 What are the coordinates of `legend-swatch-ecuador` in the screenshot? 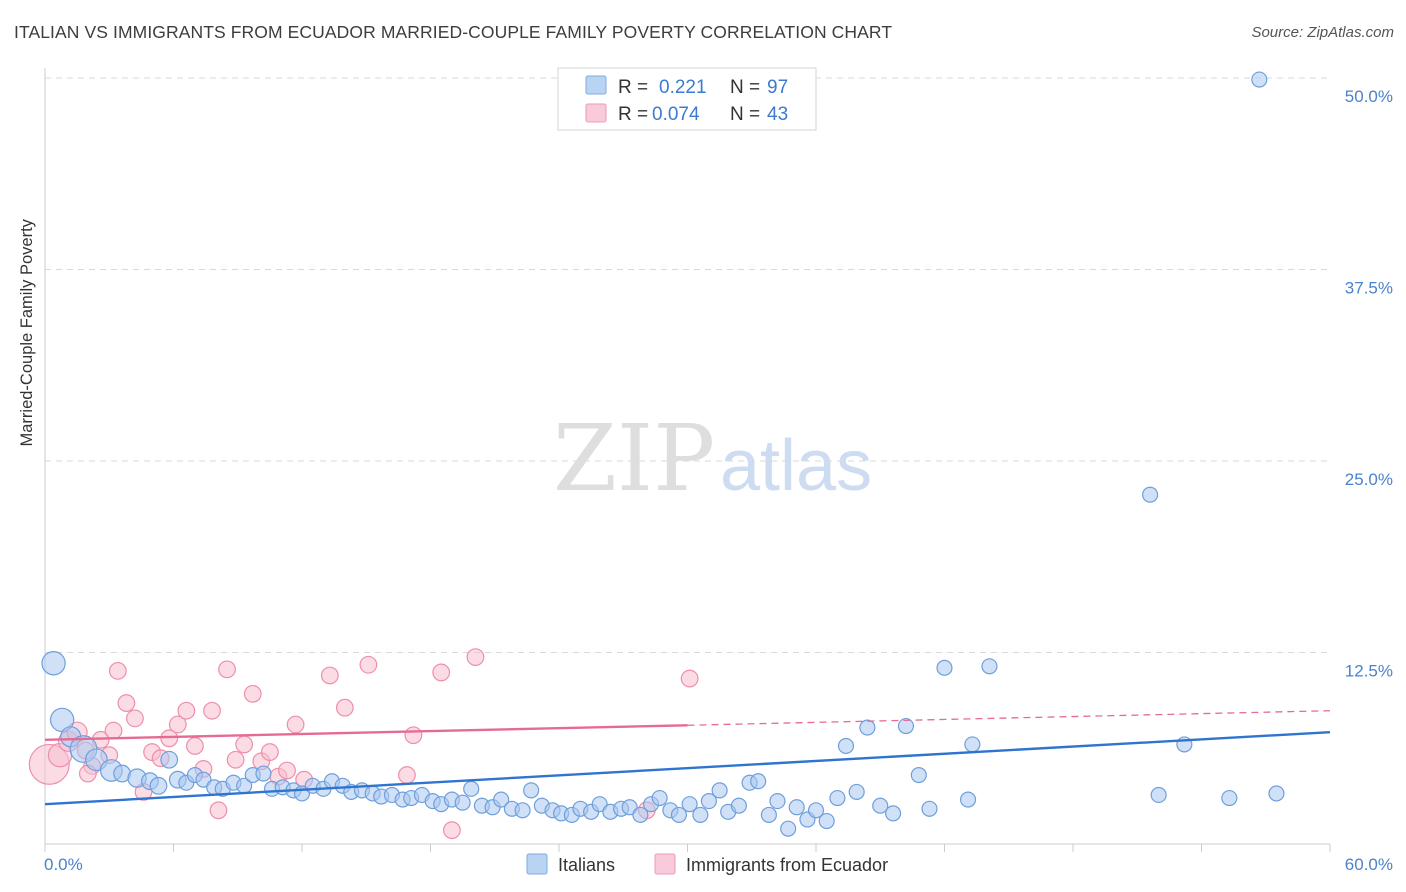 It's located at (596, 113).